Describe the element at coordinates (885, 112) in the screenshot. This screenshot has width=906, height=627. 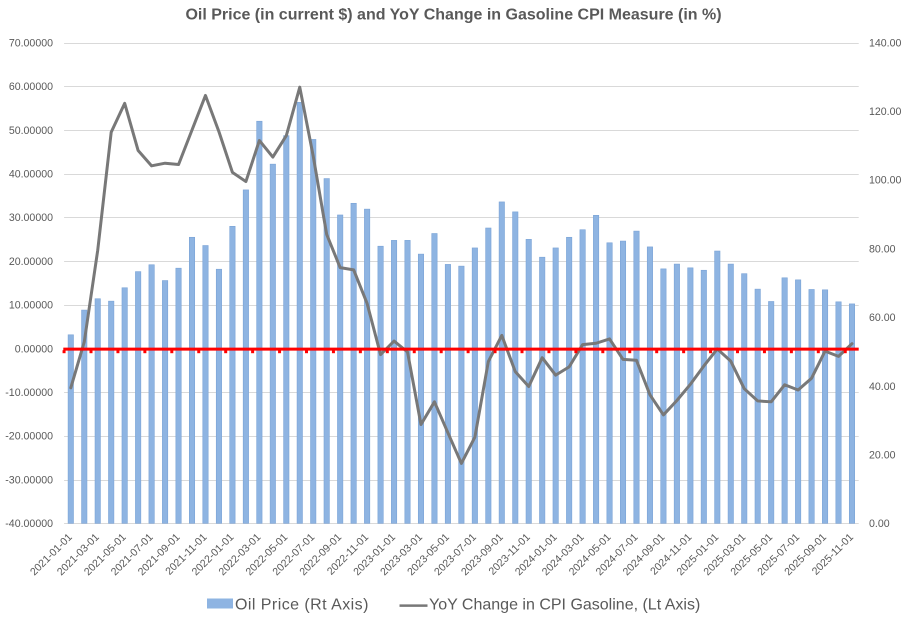
I see `svg-text: 120.00` at that location.